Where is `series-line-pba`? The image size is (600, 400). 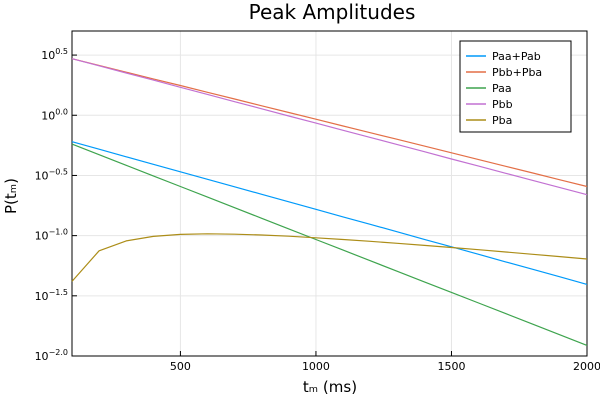
series-line-pba is located at coordinates (329, 257).